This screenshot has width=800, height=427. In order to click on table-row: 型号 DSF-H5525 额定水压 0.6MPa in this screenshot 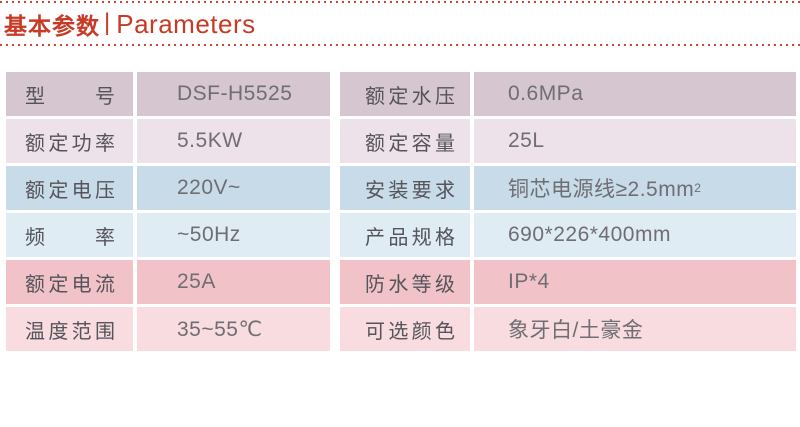, I will do `click(401, 94)`.